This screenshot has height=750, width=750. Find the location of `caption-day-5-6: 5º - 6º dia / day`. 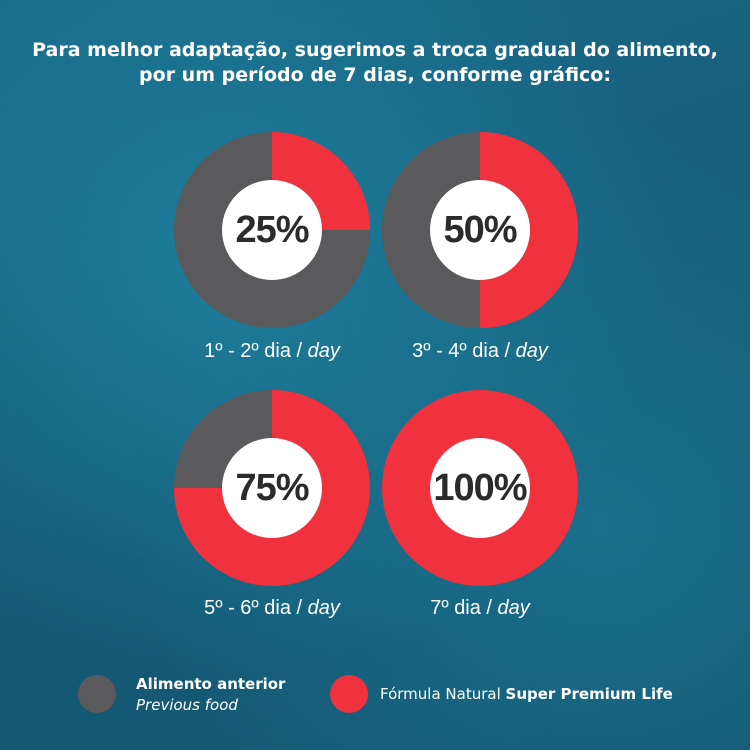

caption-day-5-6: 5º - 6º dia / day is located at coordinates (272, 608).